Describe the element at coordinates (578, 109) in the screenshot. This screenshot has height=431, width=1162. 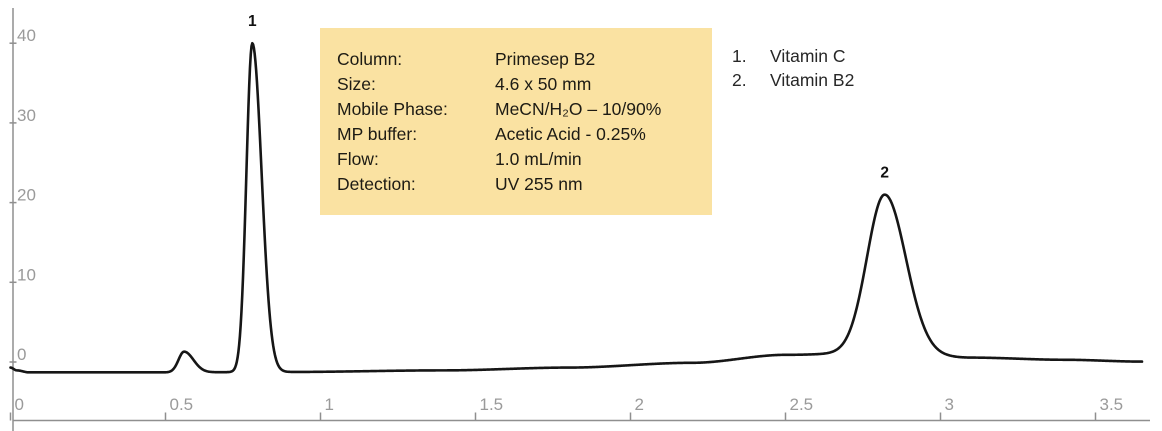
I see `info-value: MeCN/H₂O – 10/90%` at that location.